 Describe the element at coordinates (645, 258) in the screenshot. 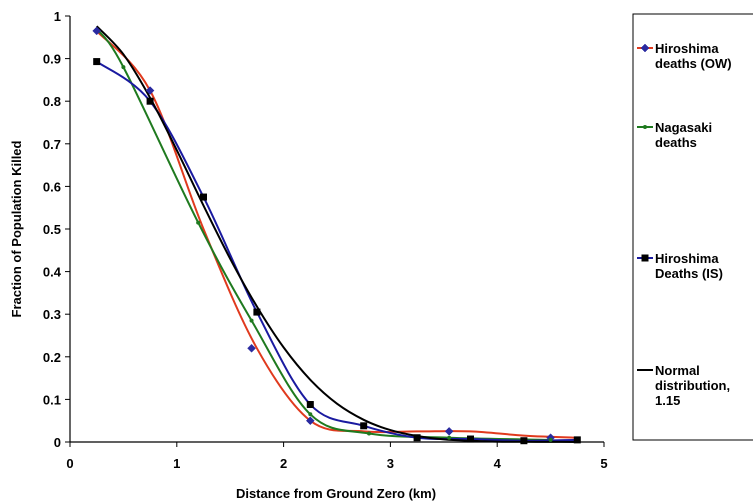

I see `series-hiroshima-is-legend-marker` at that location.